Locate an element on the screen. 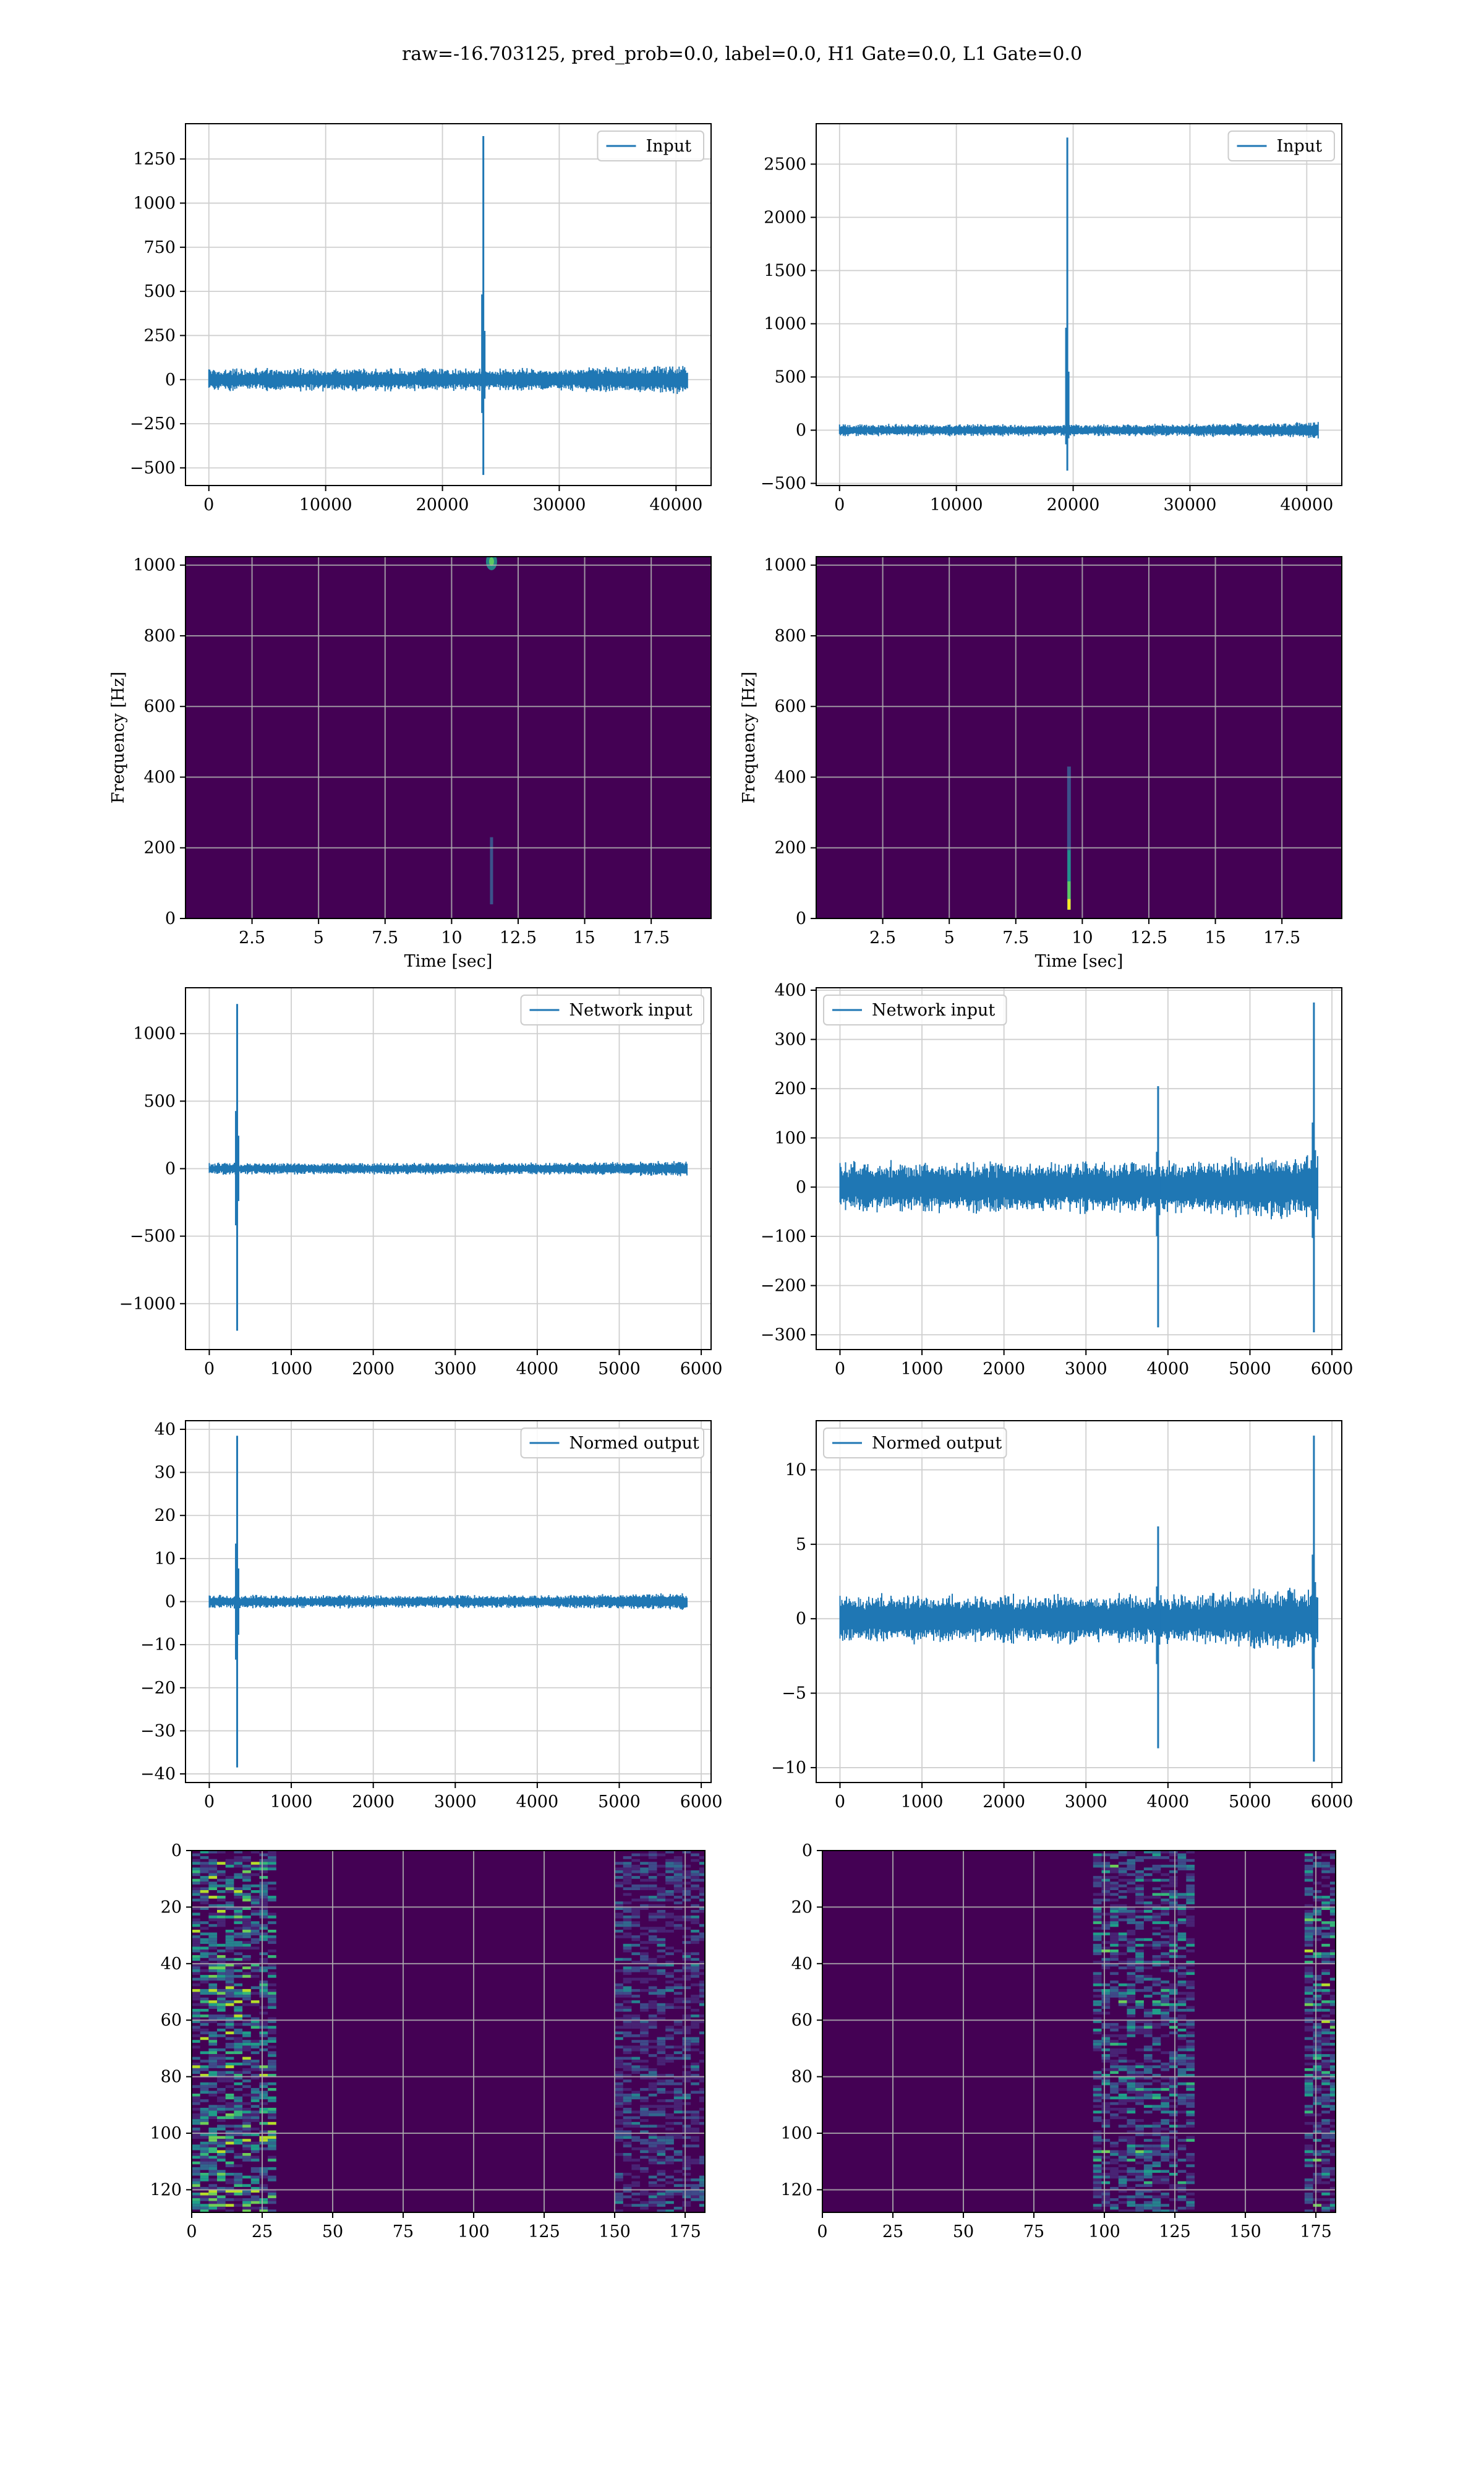  x-tick-label: 1000 is located at coordinates (922, 1802).